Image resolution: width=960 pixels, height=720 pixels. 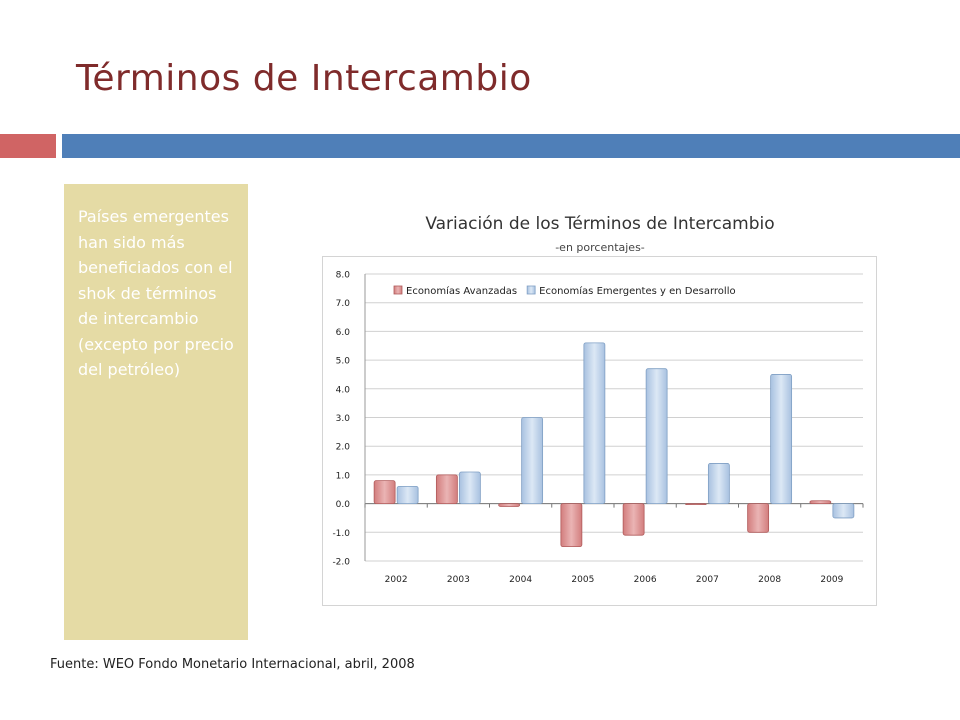 I want to click on x-tick-label: 2007, so click(x=707, y=580).